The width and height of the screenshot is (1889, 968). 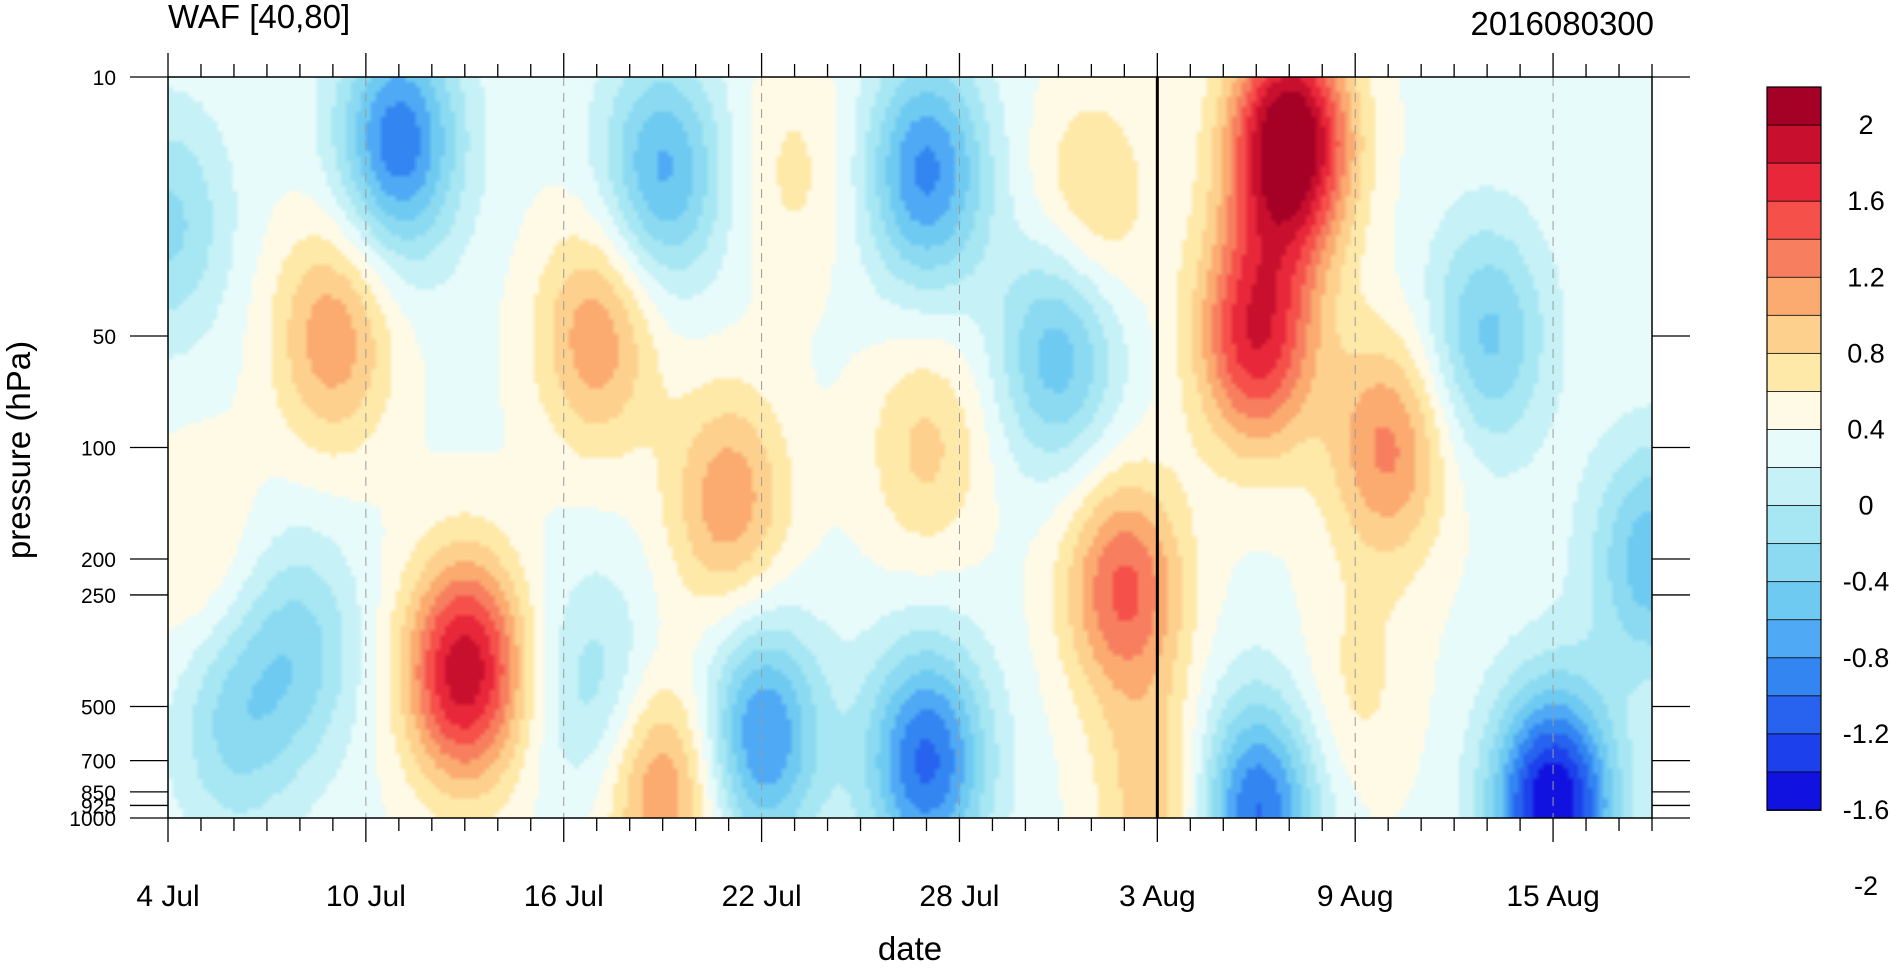 What do you see at coordinates (259, 17) in the screenshot?
I see `chart-title: WAF [40,80]` at bounding box center [259, 17].